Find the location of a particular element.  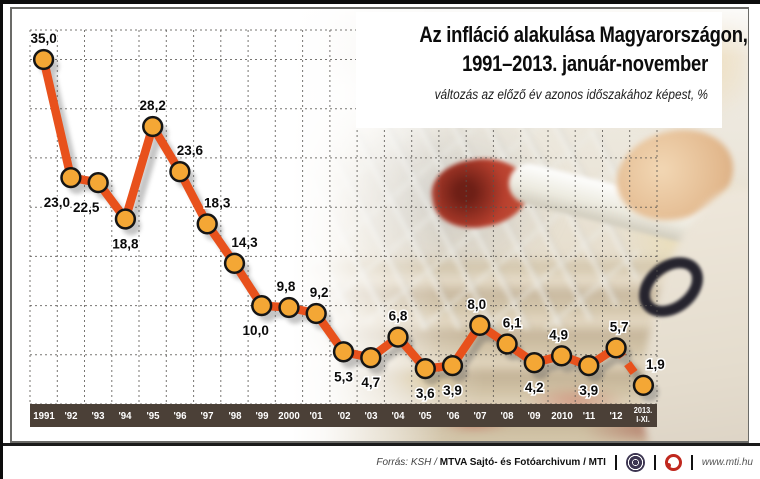

x-axis-label: '08 is located at coordinates (507, 415).